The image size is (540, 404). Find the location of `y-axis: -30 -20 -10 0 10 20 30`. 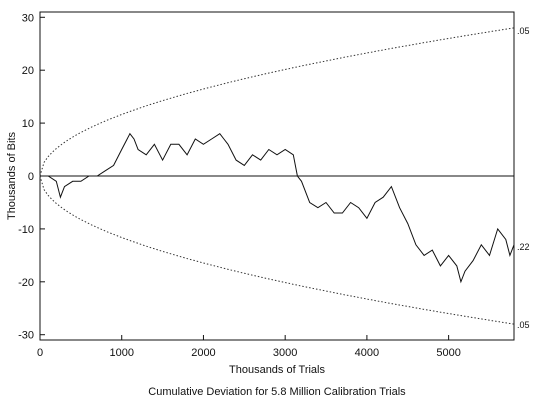

y-axis: -30 -20 -10 0 10 20 30 is located at coordinates (31, 177).